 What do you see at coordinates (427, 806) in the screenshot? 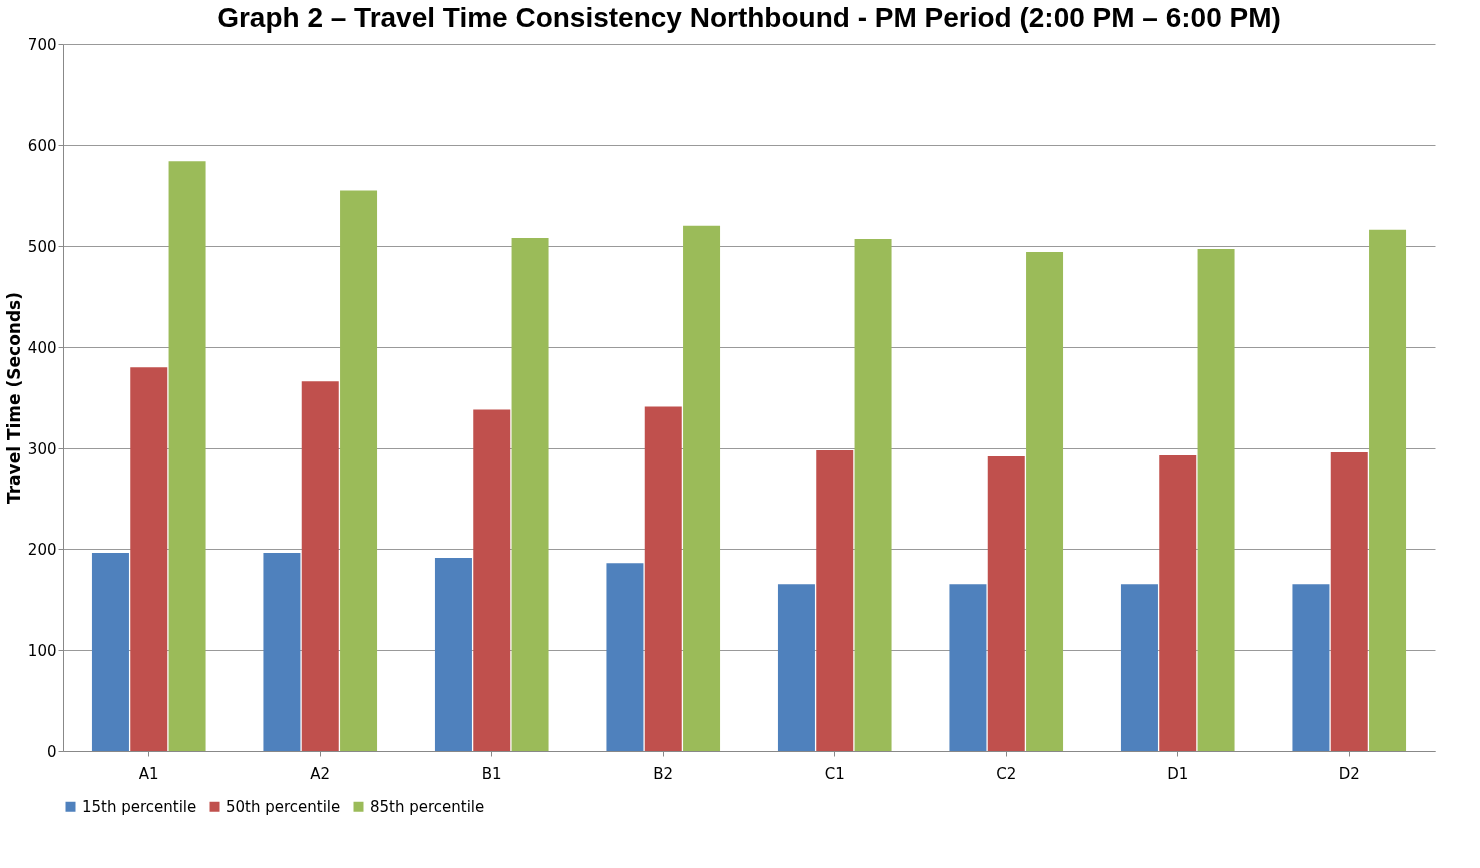
I see `legend-label: 85th percentile` at bounding box center [427, 806].